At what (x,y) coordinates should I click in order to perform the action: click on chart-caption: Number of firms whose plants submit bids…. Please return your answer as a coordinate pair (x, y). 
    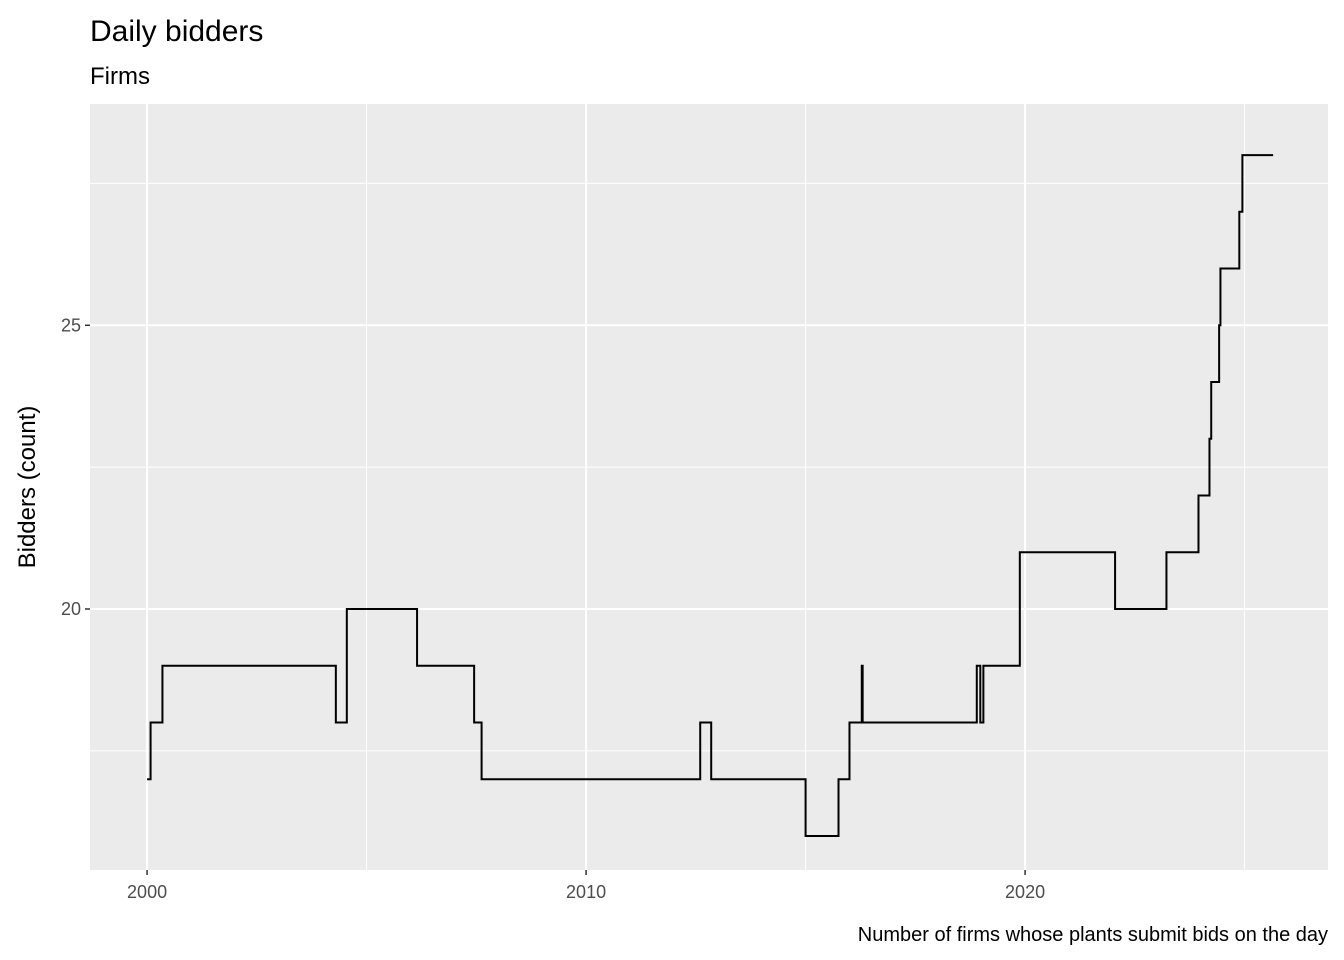
    Looking at the image, I should click on (1093, 935).